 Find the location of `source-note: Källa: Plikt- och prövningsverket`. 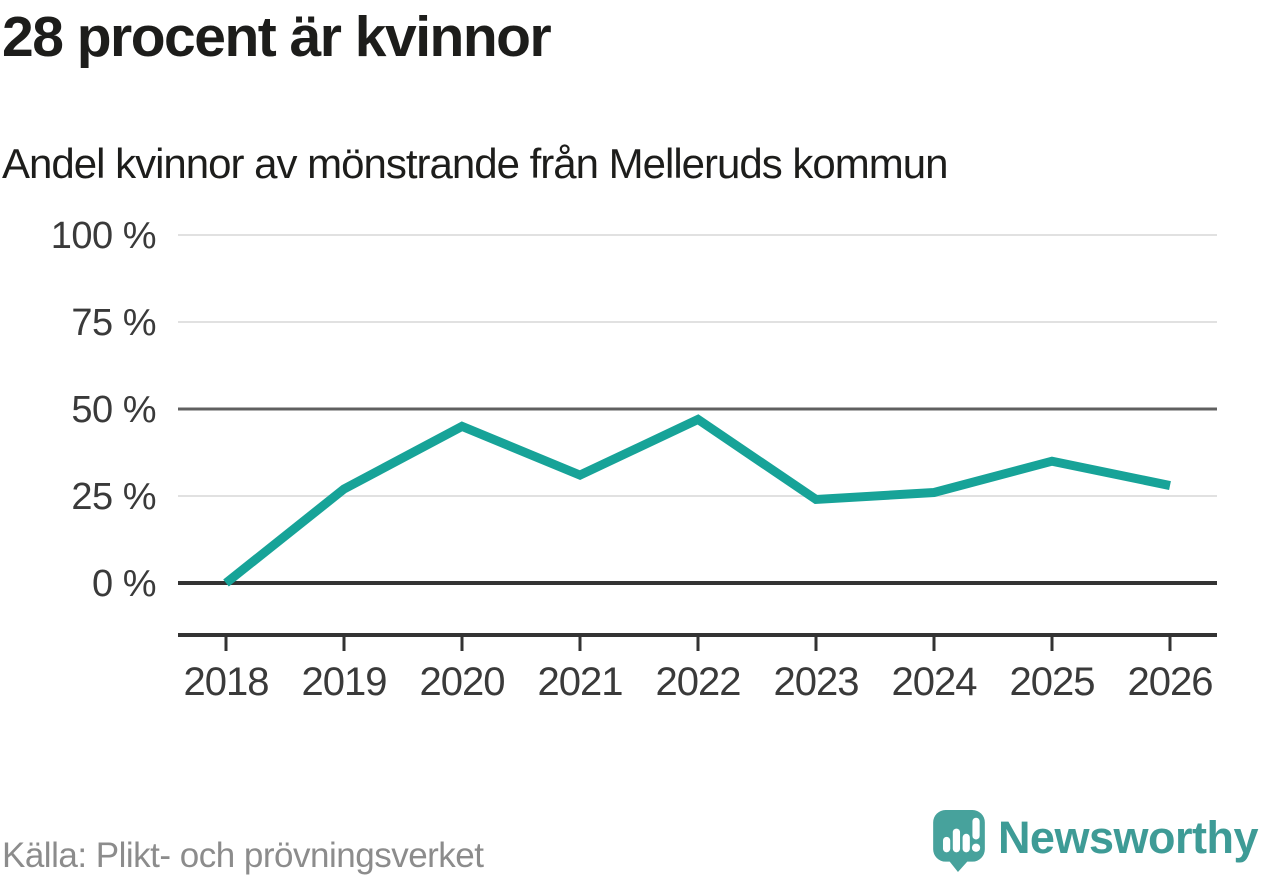

source-note: Källa: Plikt- och prövningsverket is located at coordinates (243, 855).